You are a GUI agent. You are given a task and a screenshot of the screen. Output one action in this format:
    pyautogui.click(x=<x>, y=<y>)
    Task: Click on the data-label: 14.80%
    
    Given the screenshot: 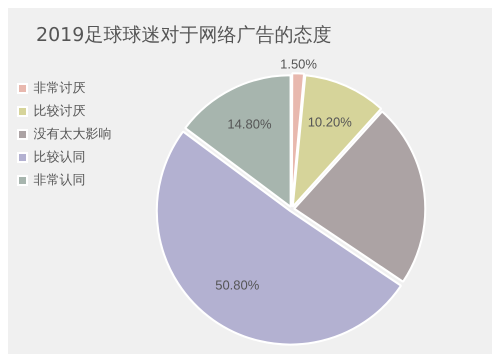 What is the action you would take?
    pyautogui.click(x=249, y=124)
    